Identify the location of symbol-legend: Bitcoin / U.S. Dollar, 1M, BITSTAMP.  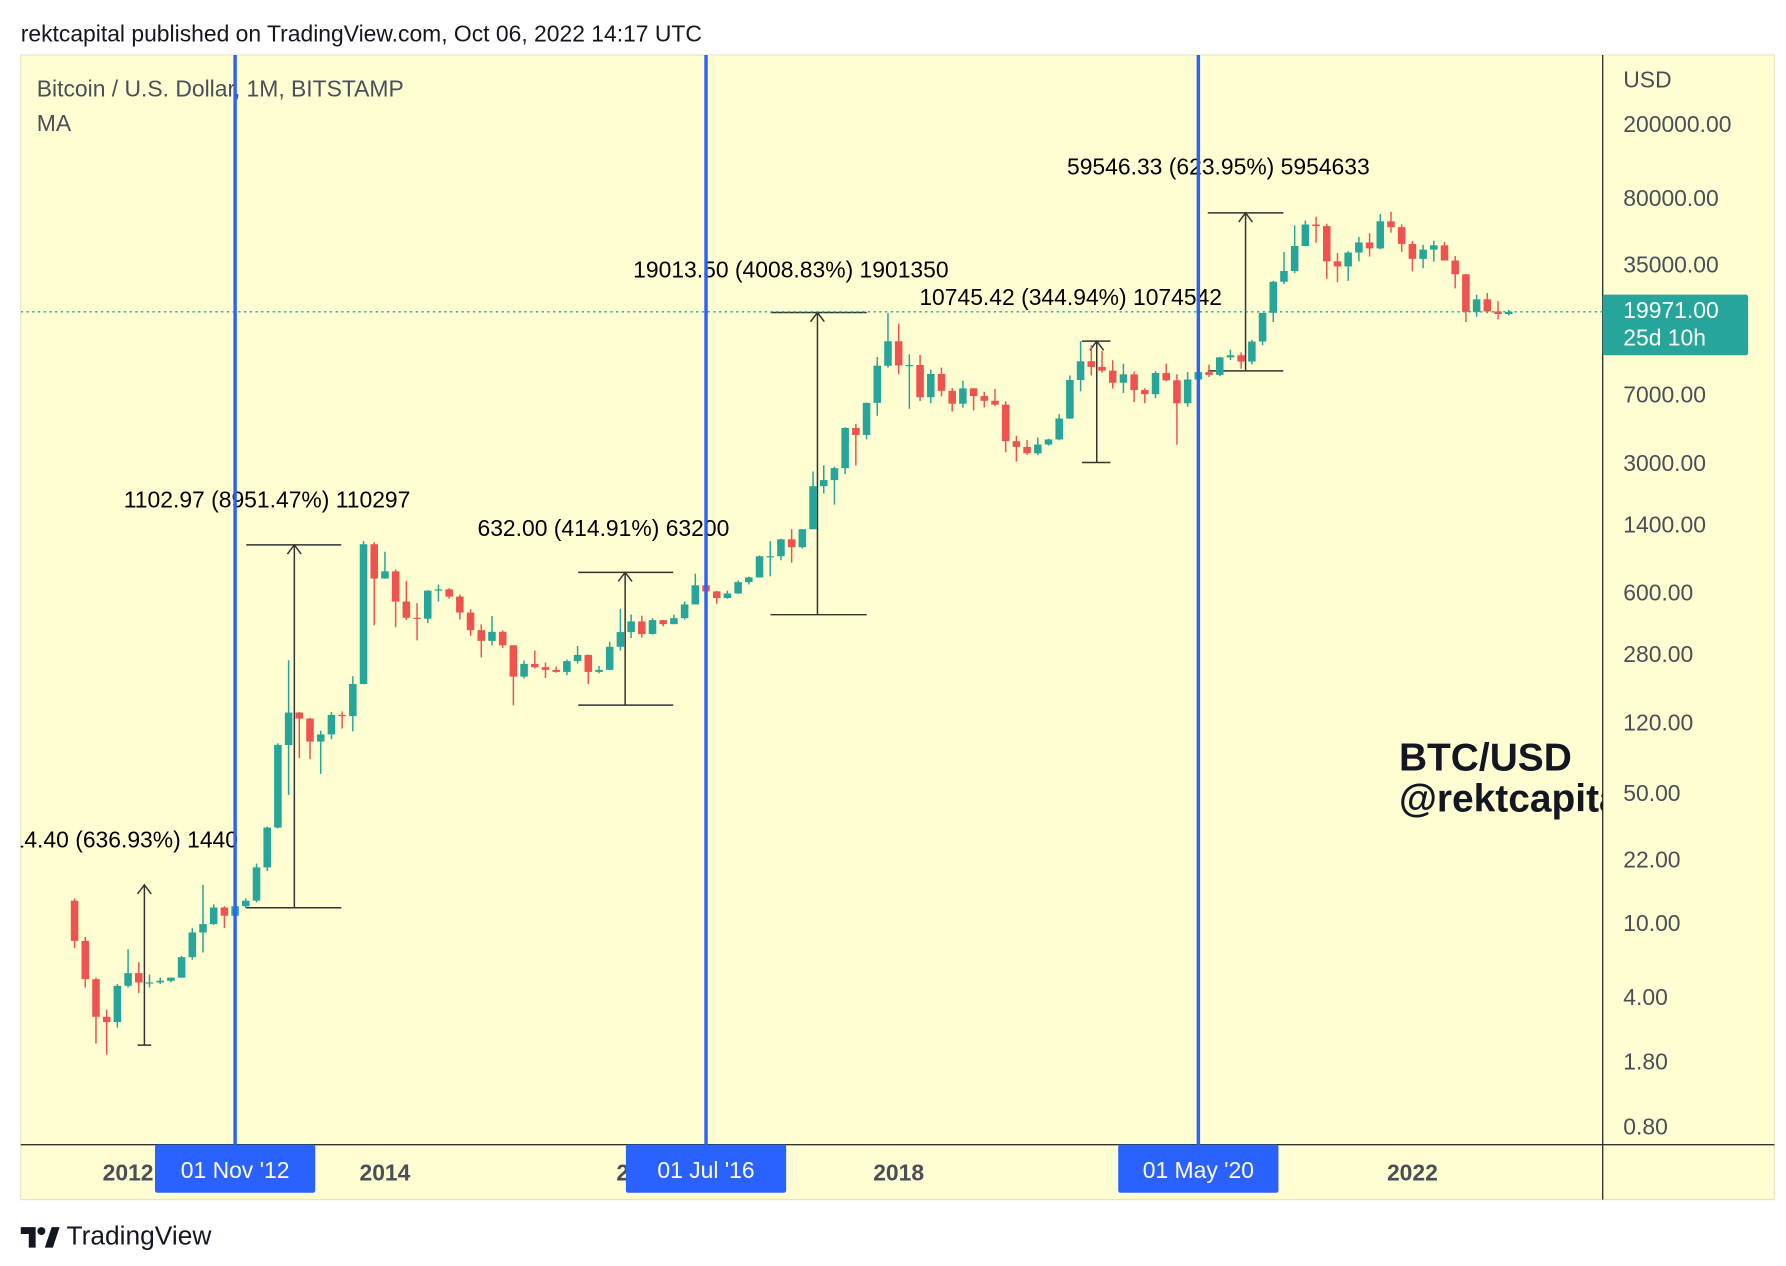
(220, 88).